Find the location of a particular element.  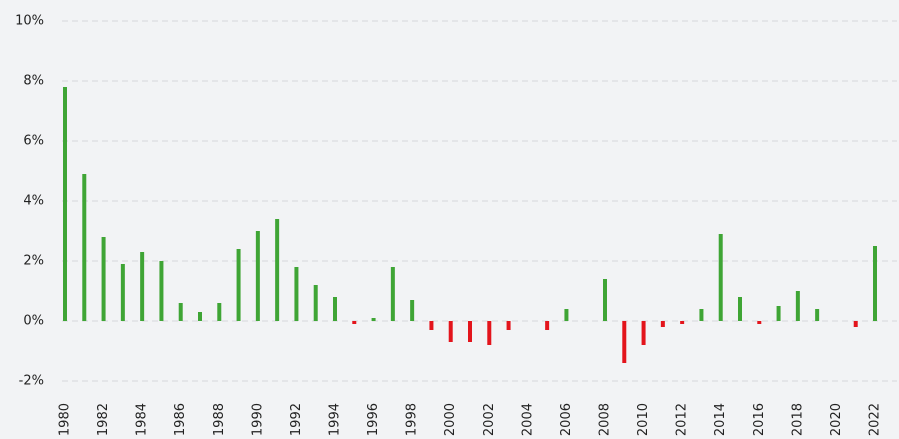

y-tick-label: 0% is located at coordinates (33, 321).